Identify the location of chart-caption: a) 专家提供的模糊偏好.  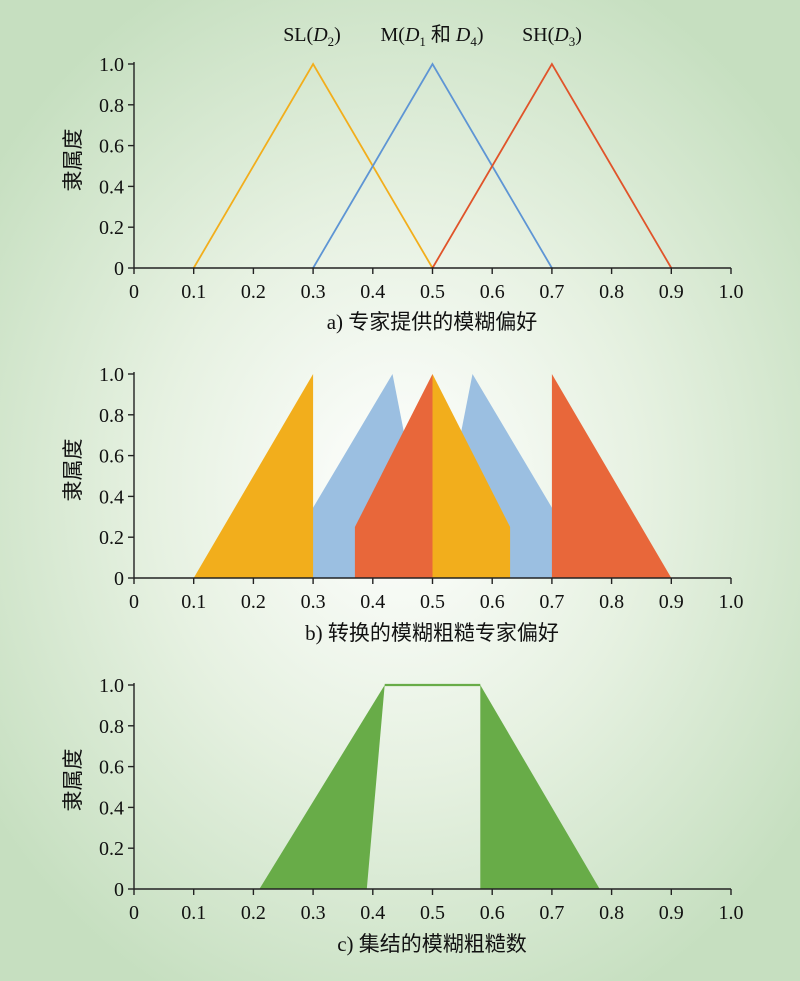
(432, 322).